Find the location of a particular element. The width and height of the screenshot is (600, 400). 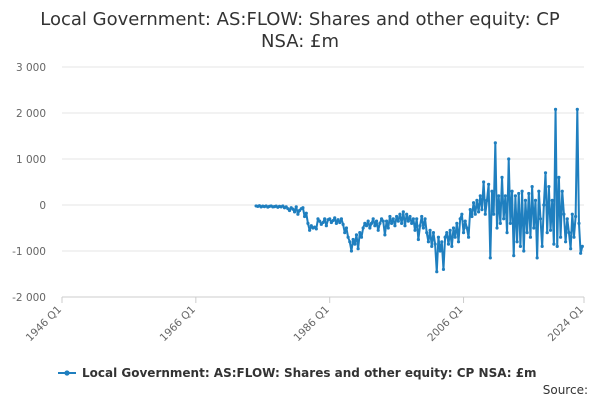

source-label: Source: is located at coordinates (565, 390).